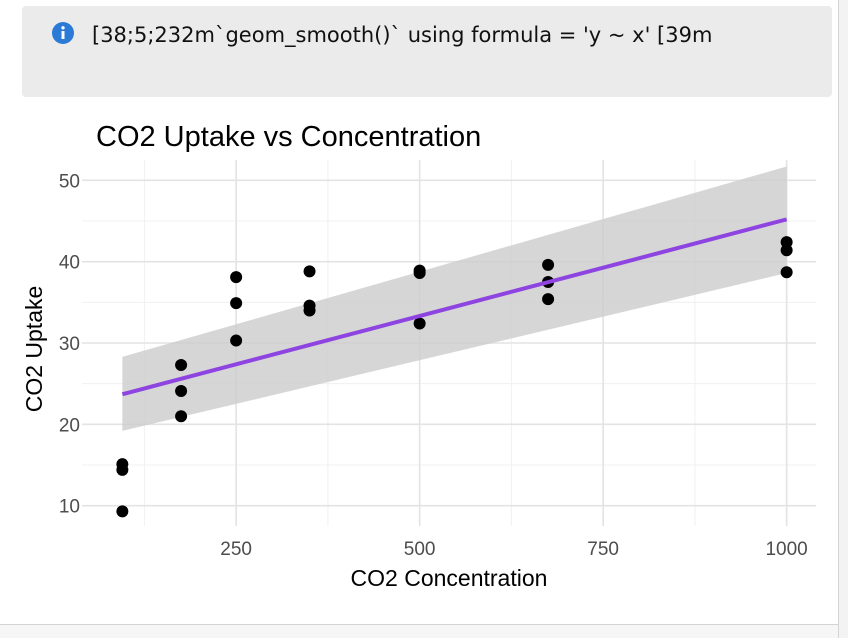 The image size is (848, 638). I want to click on y-tick-label: 20, so click(69, 425).